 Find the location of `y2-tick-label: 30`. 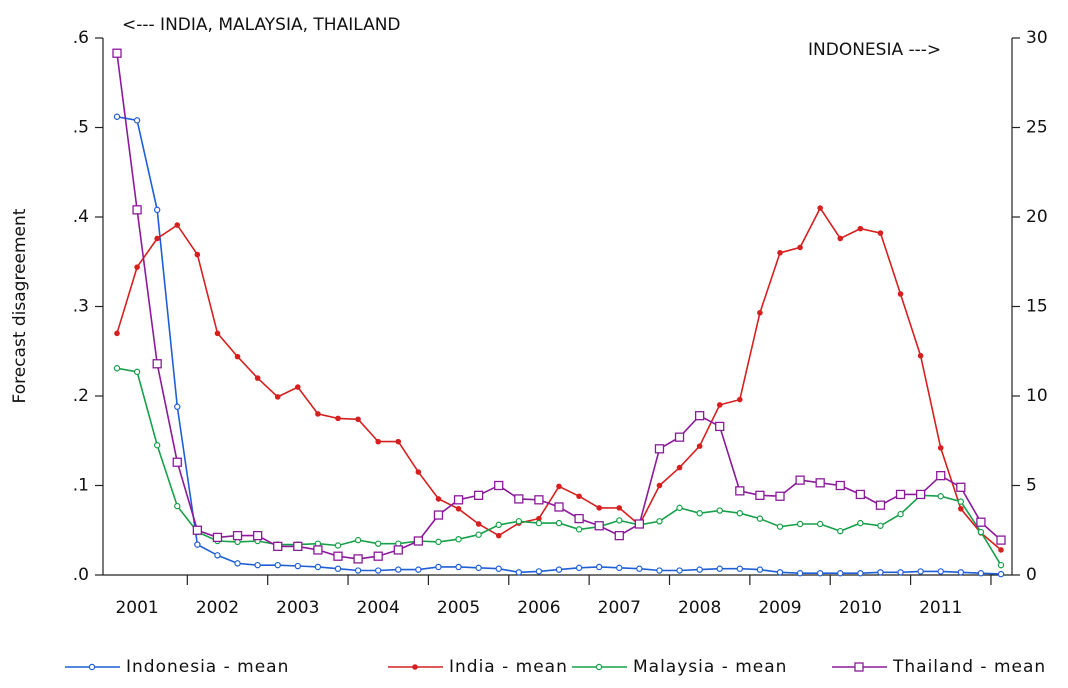

y2-tick-label: 30 is located at coordinates (1037, 38).